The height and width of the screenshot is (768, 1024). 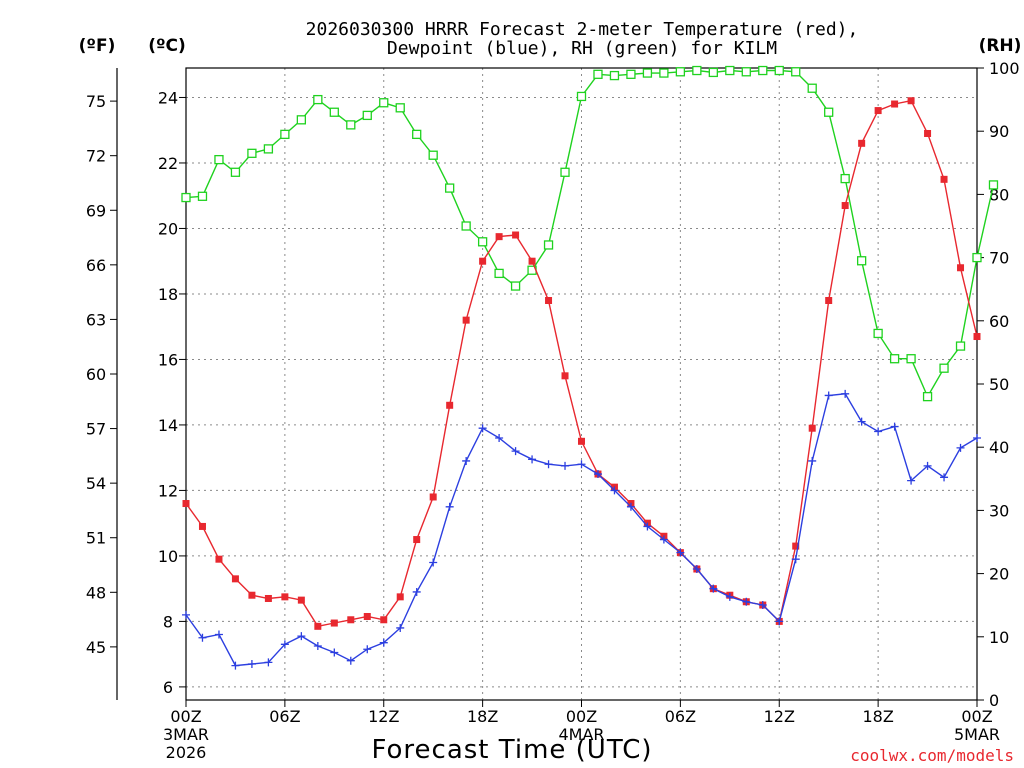 What do you see at coordinates (581, 734) in the screenshot?
I see `x-tick-date-label: 4MAR` at bounding box center [581, 734].